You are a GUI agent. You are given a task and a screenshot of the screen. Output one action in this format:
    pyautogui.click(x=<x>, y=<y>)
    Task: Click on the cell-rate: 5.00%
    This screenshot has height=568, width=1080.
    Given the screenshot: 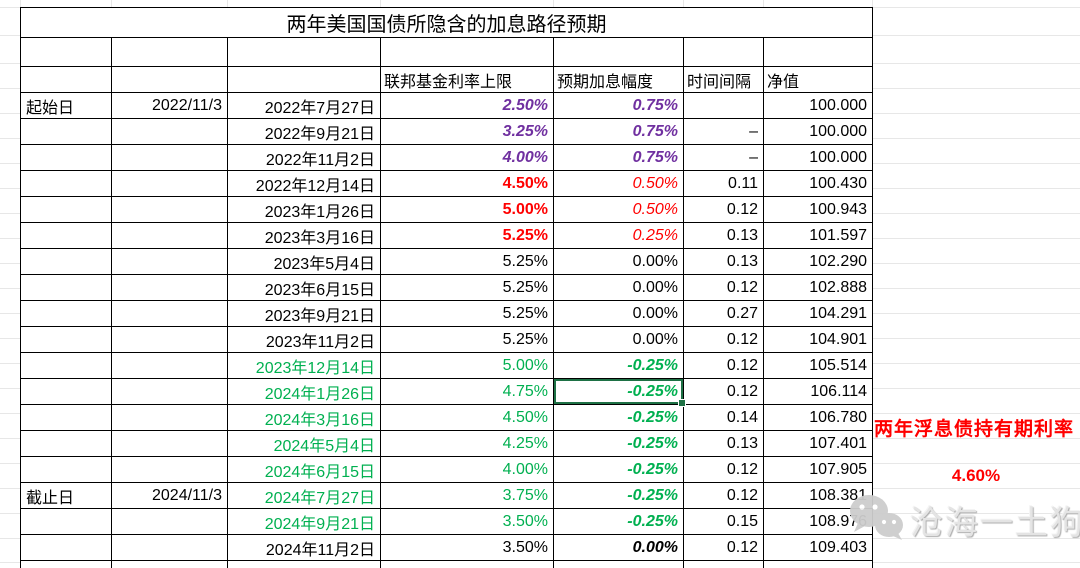 What is the action you would take?
    pyautogui.click(x=467, y=209)
    